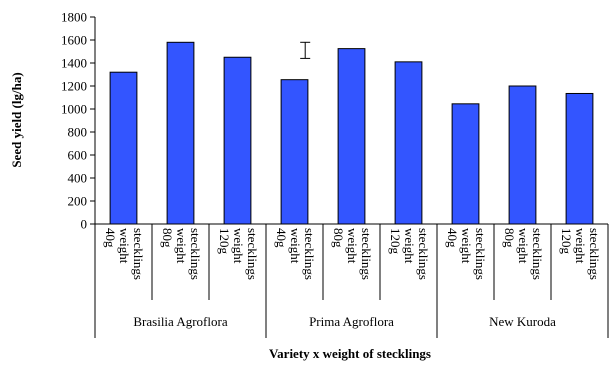 The height and width of the screenshot is (365, 613). I want to click on y-tick-label: 0, so click(84, 224).